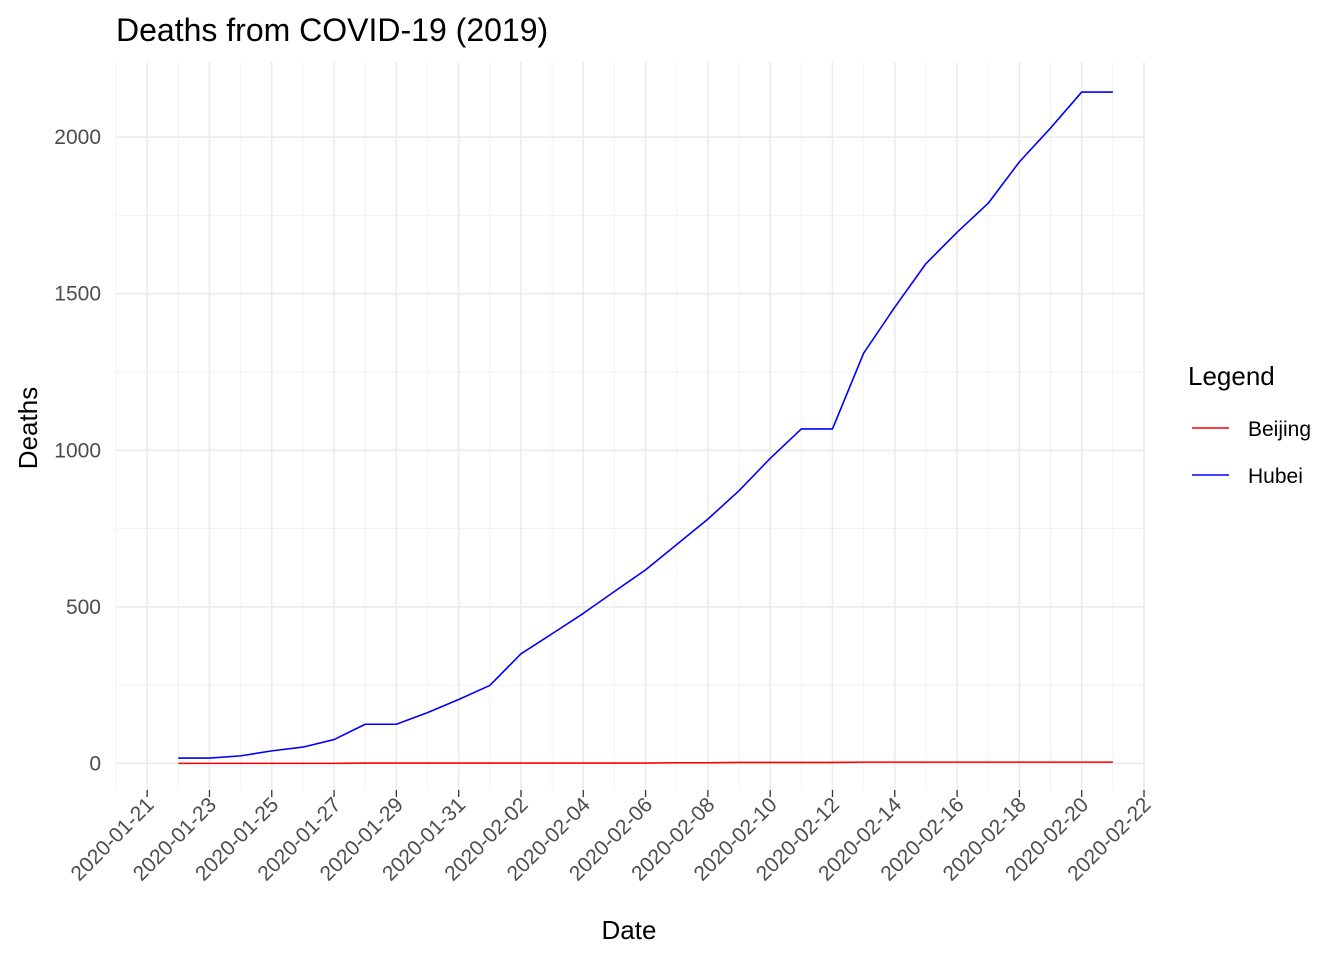  I want to click on legend-label-hubei: Hubei, so click(1275, 476).